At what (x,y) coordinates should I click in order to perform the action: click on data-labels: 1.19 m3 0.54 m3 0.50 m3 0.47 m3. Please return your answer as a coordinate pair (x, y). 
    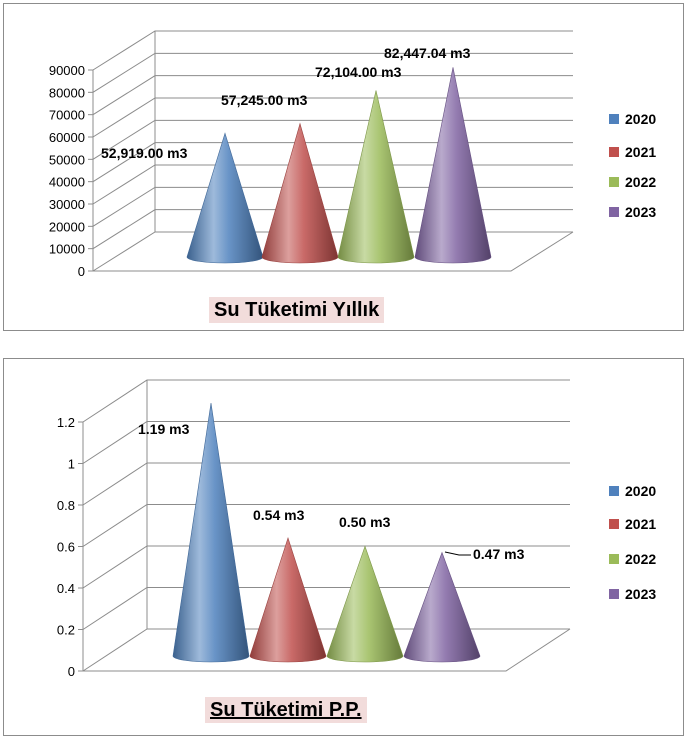
    Looking at the image, I should click on (331, 491).